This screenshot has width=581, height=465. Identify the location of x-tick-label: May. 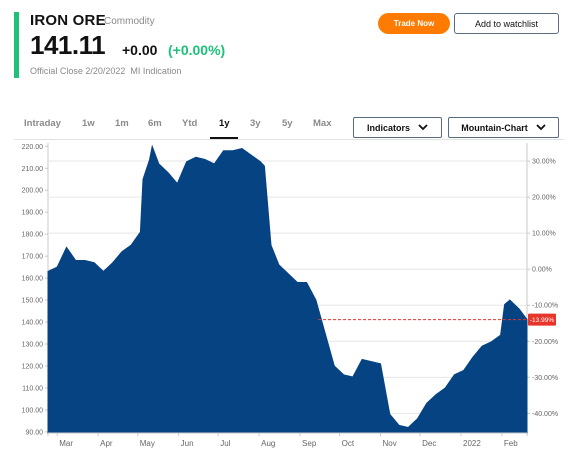
(147, 443).